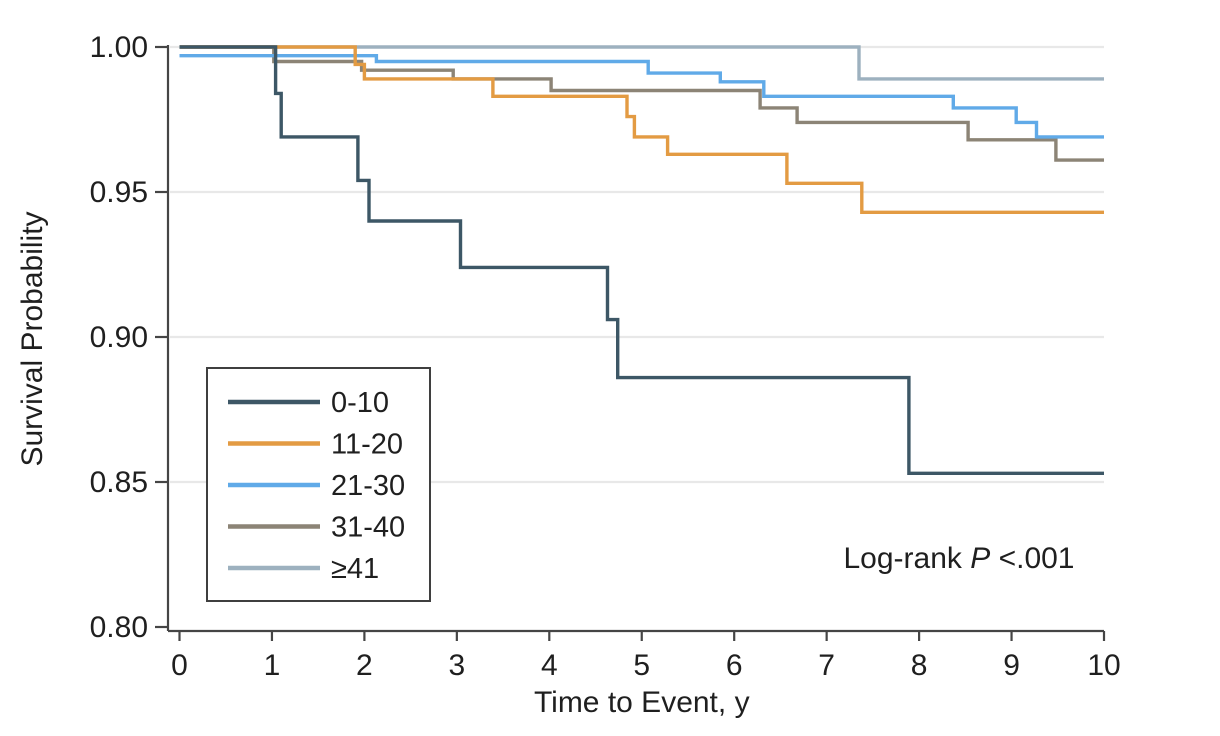 The height and width of the screenshot is (736, 1220). I want to click on legend-item-label: 31-40, so click(368, 528).